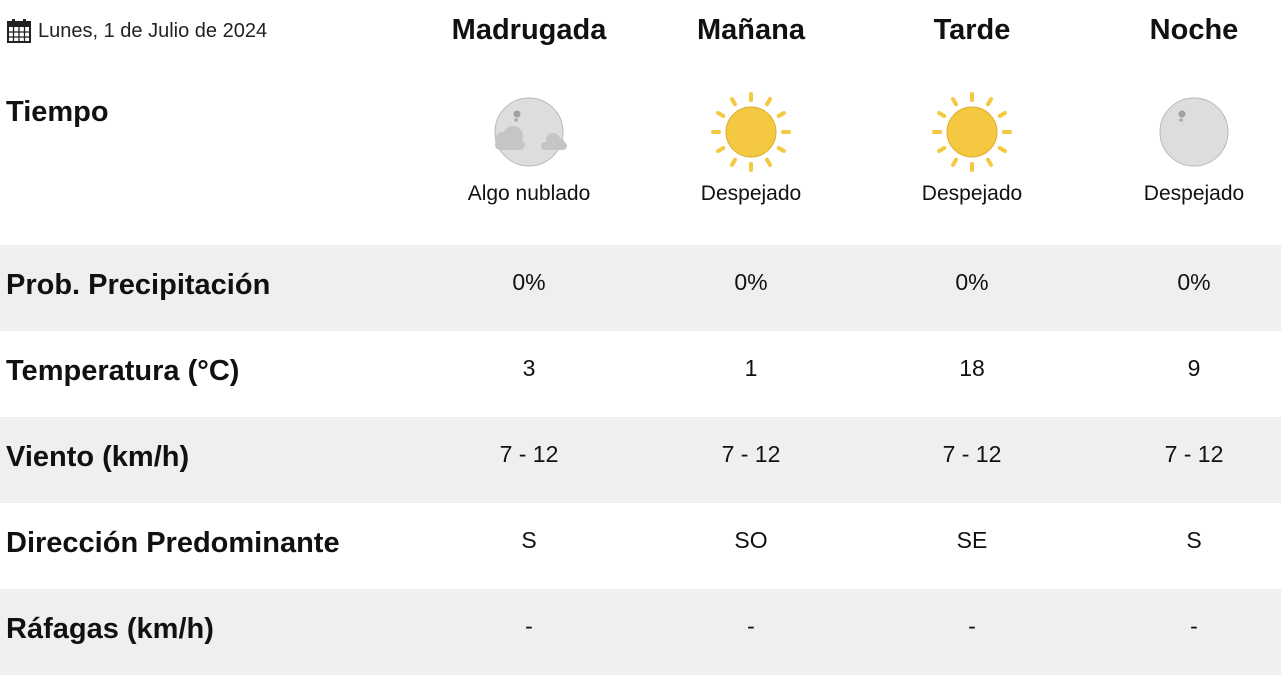 This screenshot has width=1281, height=675. I want to click on row-label: Temperatura (°C), so click(123, 371).